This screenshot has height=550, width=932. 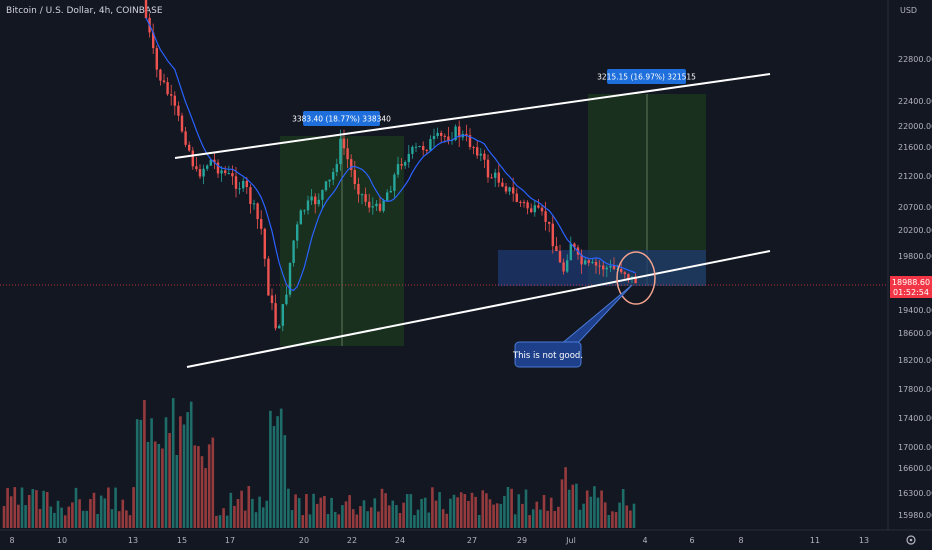 What do you see at coordinates (915, 360) in the screenshot?
I see `price-tick-label: 18200.00` at bounding box center [915, 360].